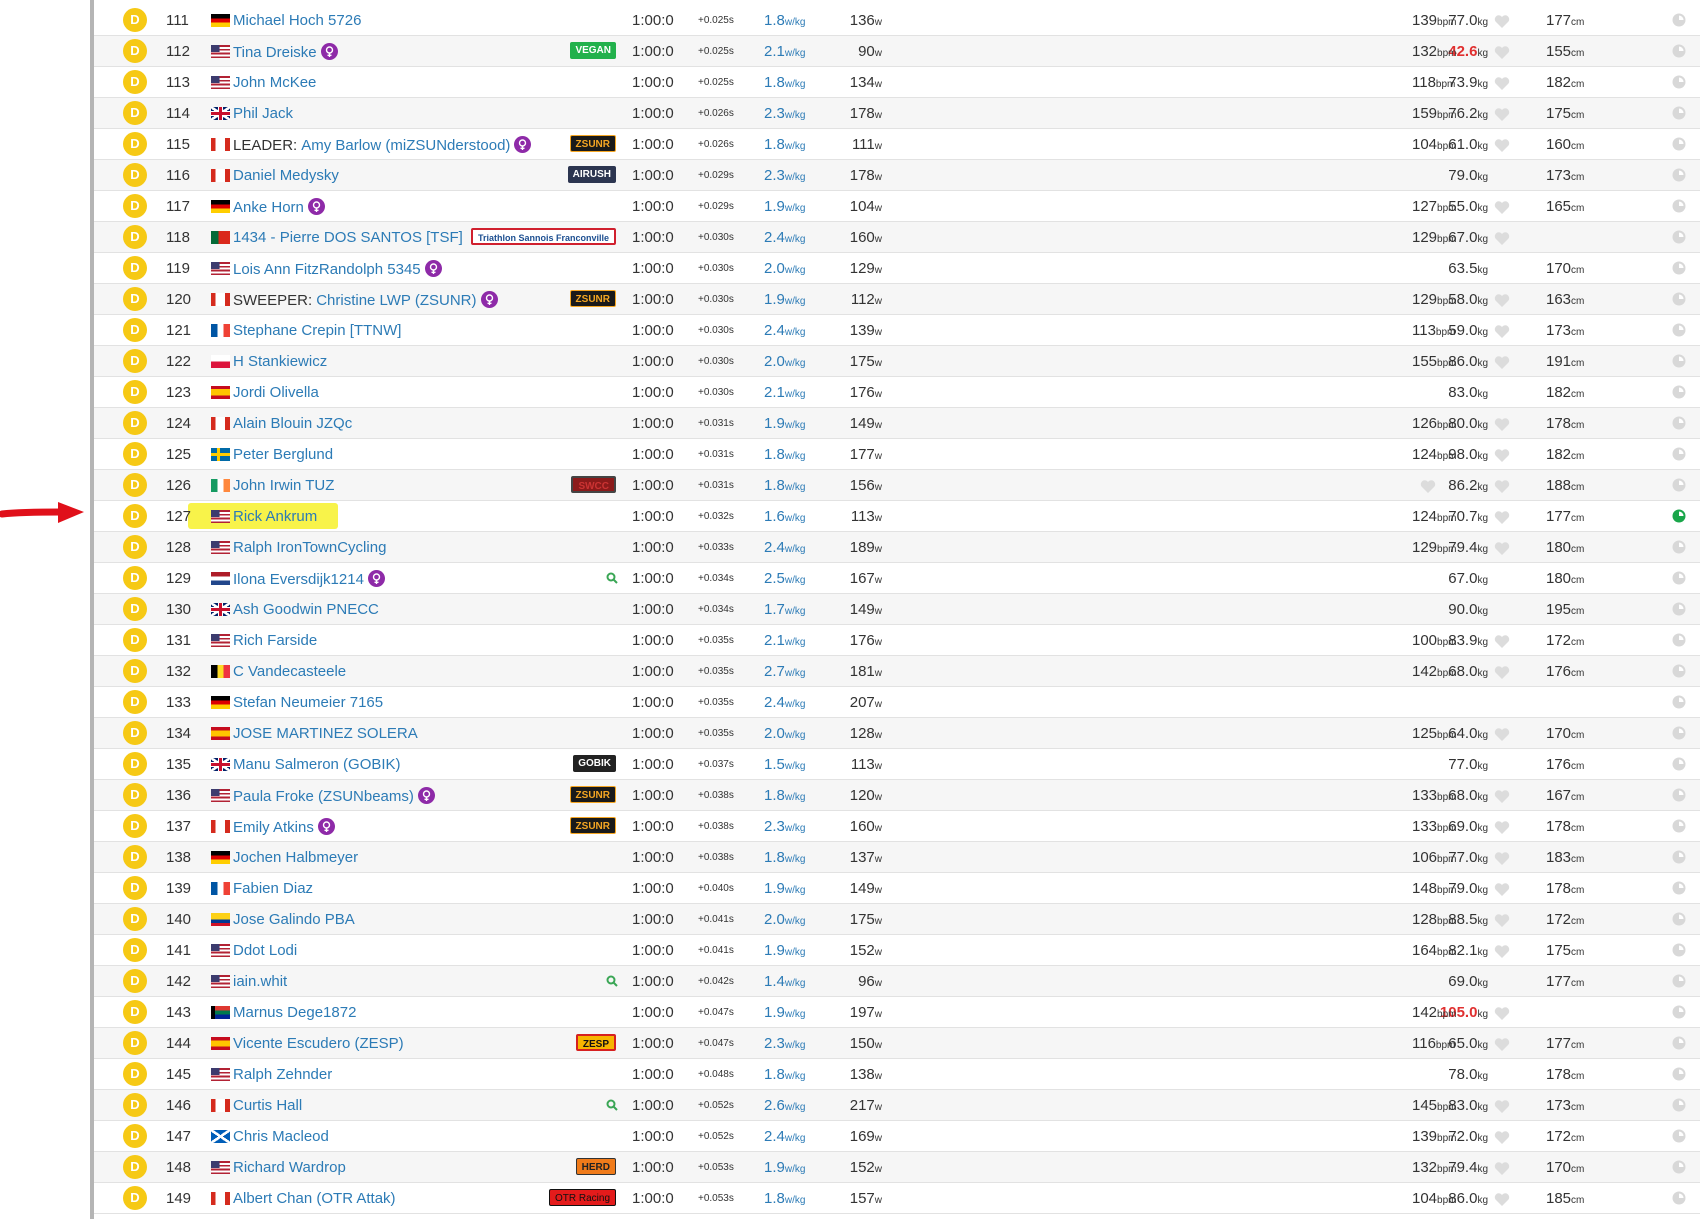 The image size is (1700, 1219). Describe the element at coordinates (1428, 486) in the screenshot. I see `hr-icon` at that location.